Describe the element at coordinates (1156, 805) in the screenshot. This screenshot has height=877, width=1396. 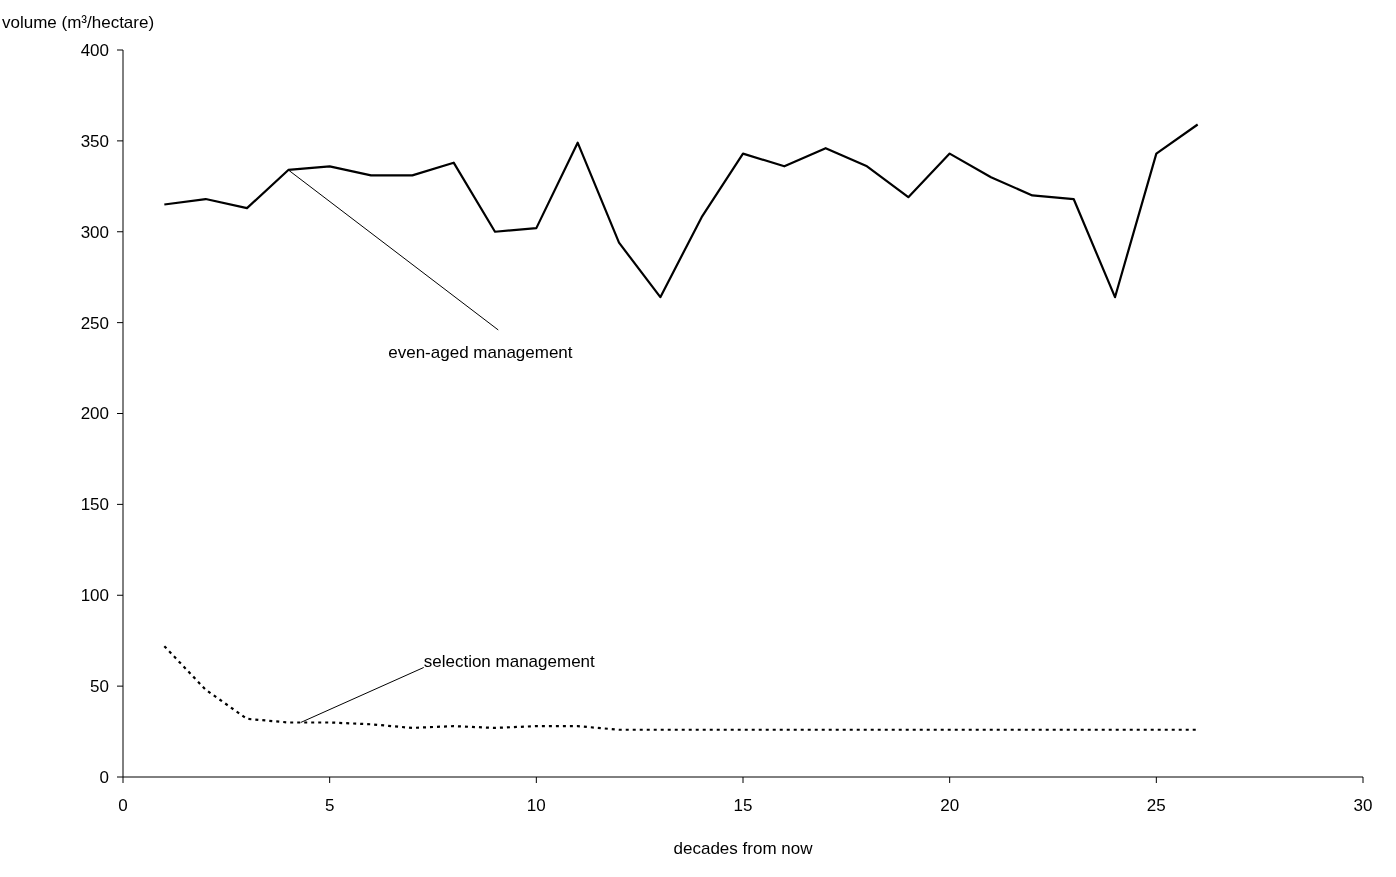
I see `x-tick-label: 25` at that location.